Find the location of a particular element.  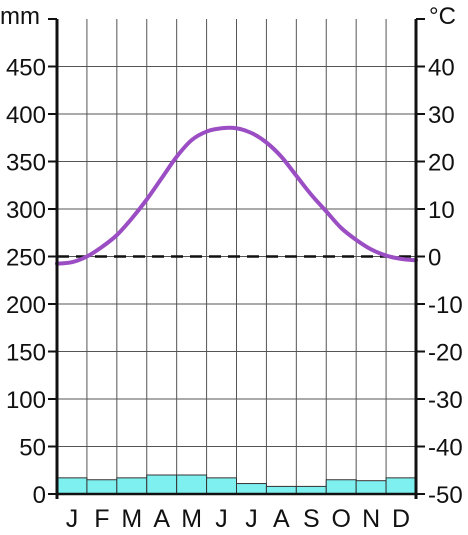

right-tick-label: 40 is located at coordinates (441, 68).